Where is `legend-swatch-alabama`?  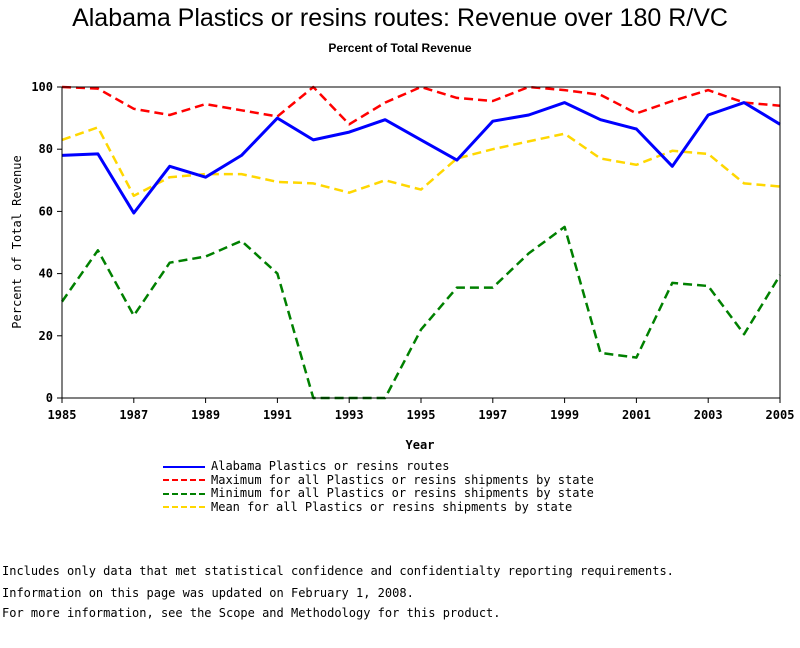
legend-swatch-alabama is located at coordinates (184, 466).